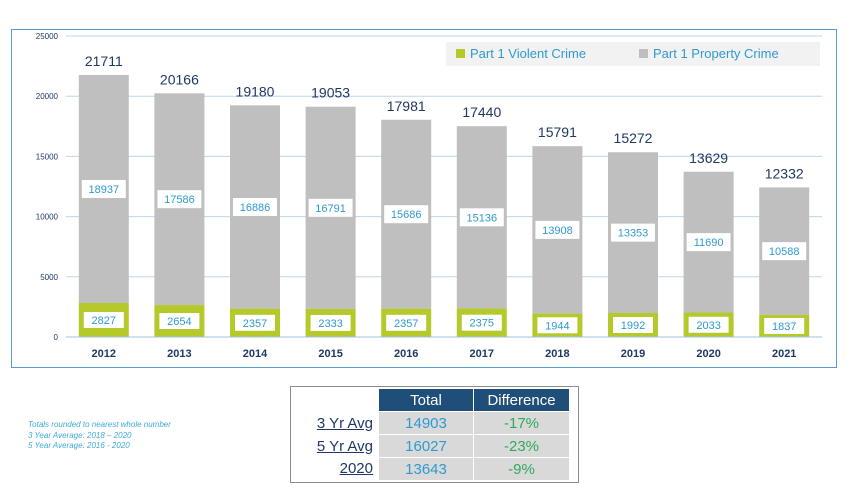 The image size is (859, 495). Describe the element at coordinates (47, 96) in the screenshot. I see `y-tick-label: 20000` at that location.